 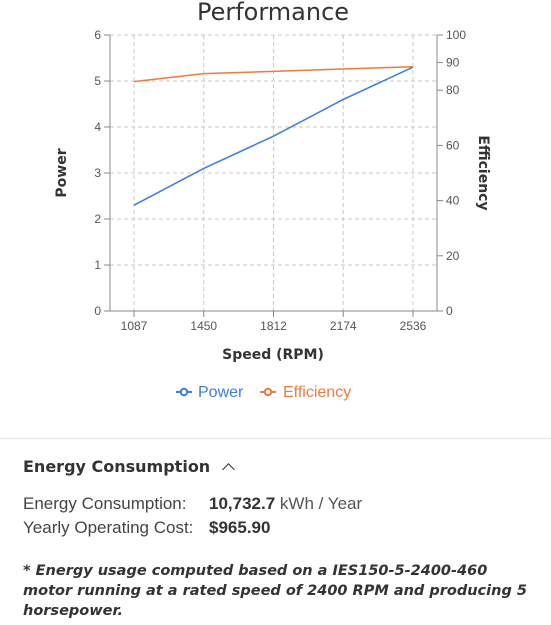 What do you see at coordinates (240, 527) in the screenshot?
I see `operating-cost-value: $965.90` at bounding box center [240, 527].